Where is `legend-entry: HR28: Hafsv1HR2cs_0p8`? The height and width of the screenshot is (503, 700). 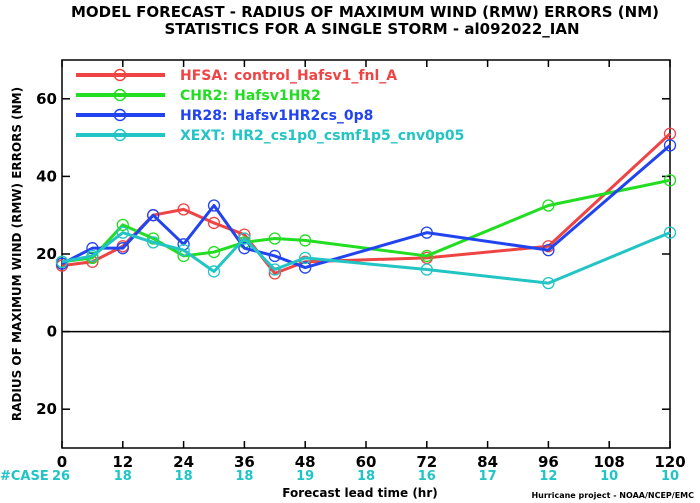
legend-entry: HR28: Hafsv1HR2cs_0p8 is located at coordinates (224, 116).